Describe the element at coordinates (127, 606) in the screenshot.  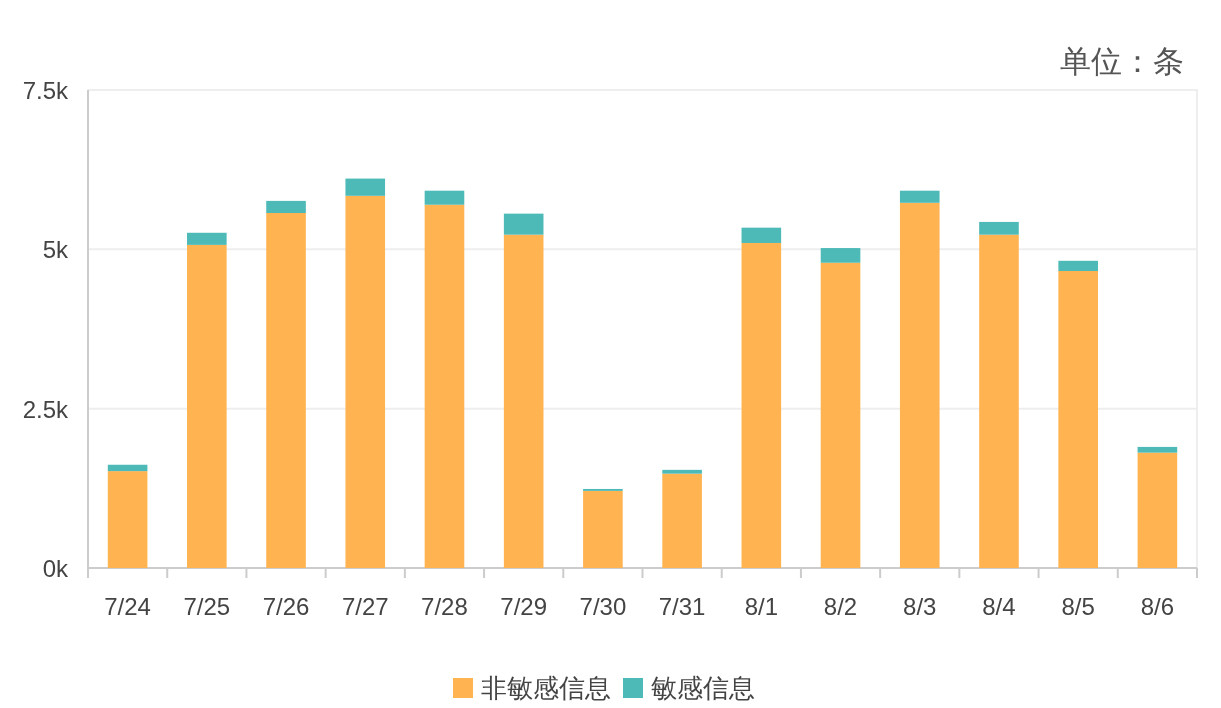
I see `x-tick-label: 7/24` at that location.